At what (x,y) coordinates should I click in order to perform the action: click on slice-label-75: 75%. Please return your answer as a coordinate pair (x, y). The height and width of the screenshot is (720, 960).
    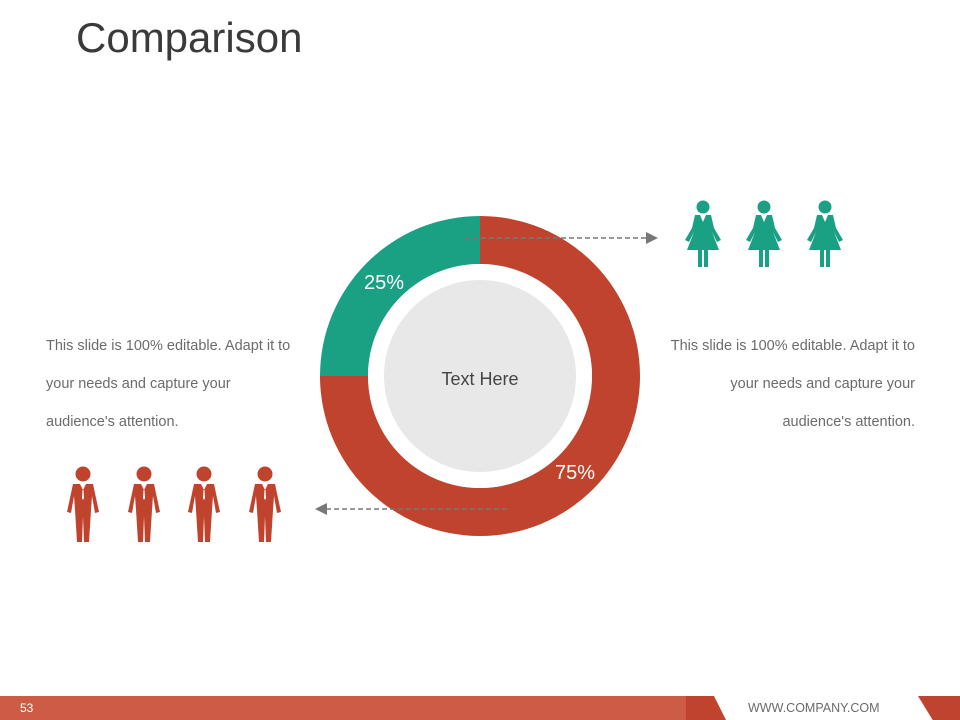
    Looking at the image, I should click on (575, 473).